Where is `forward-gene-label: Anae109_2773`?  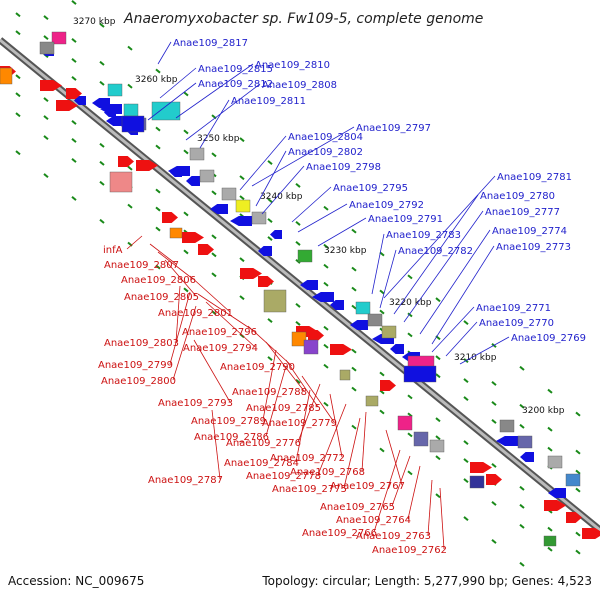
forward-gene-label: Anae109_2773 is located at coordinates (533, 247).